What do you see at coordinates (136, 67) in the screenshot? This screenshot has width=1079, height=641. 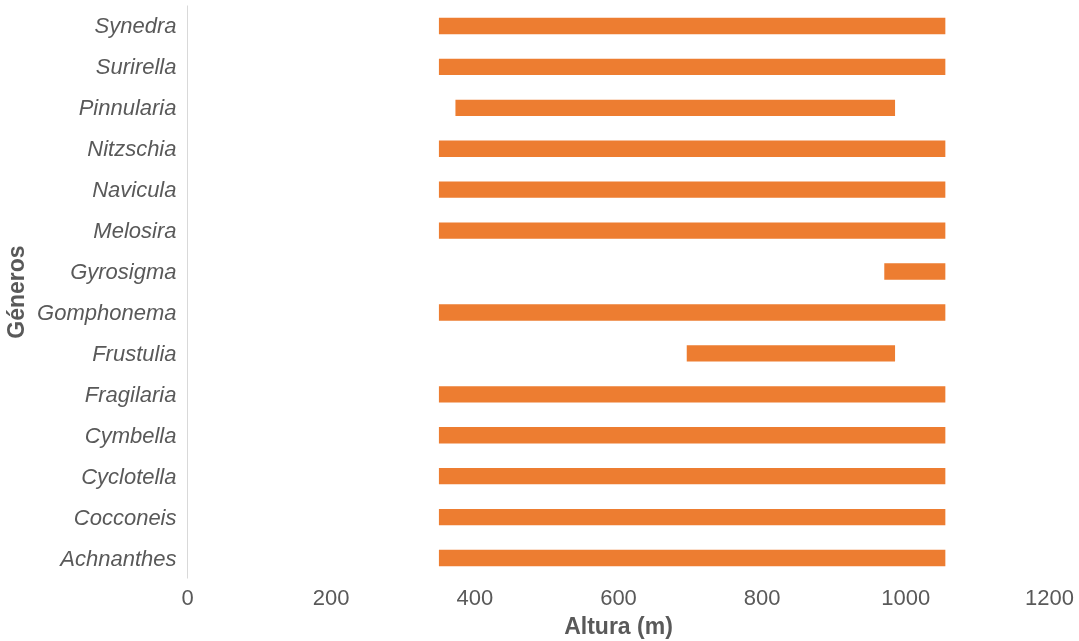 I see `y-tick-label: Surirella` at bounding box center [136, 67].